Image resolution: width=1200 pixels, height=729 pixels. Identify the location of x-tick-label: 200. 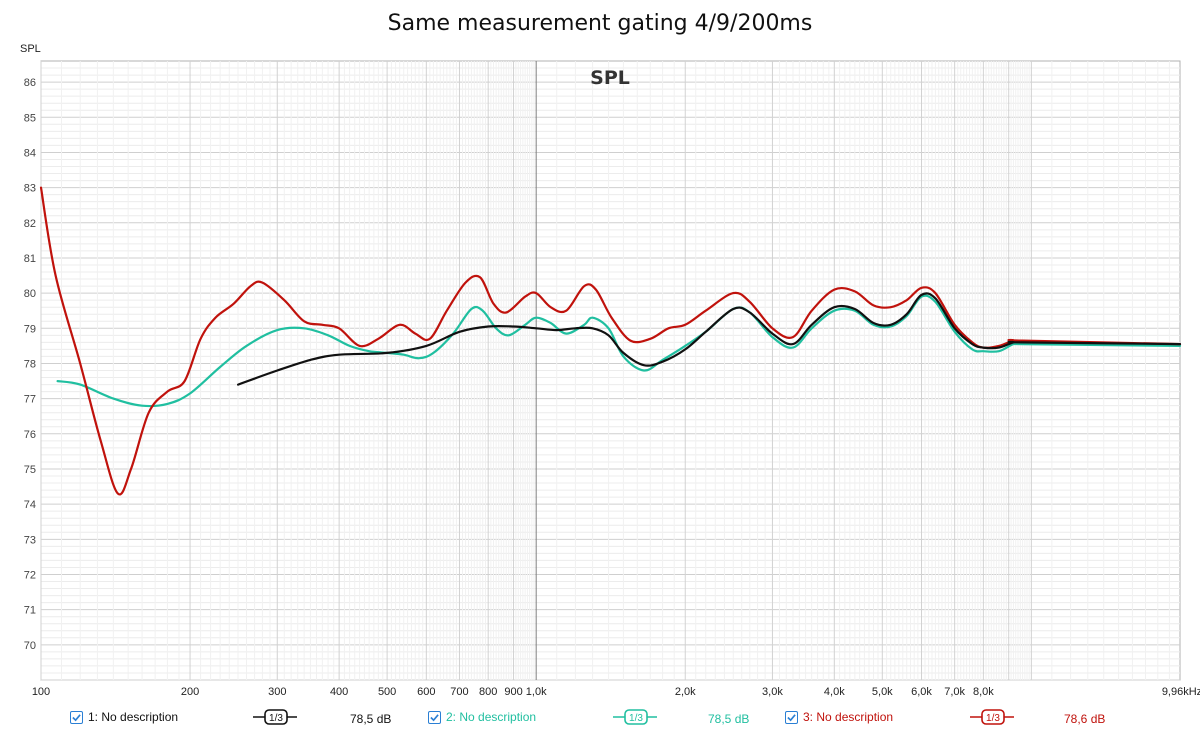
(190, 692).